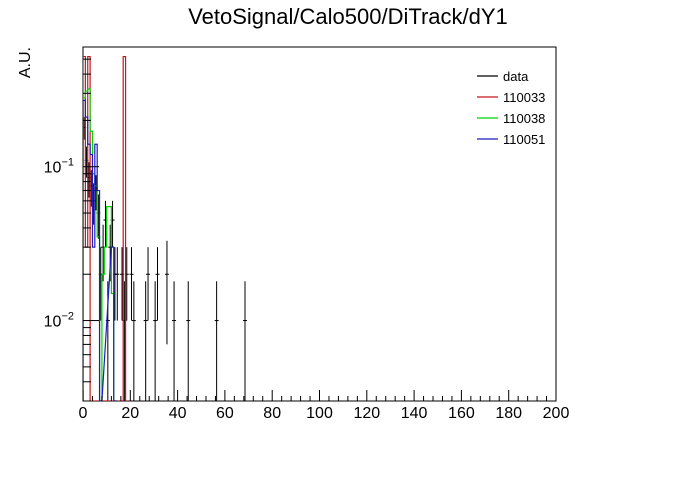 The height and width of the screenshot is (477, 696). I want to click on chart-title: VetoSignal/Calo500/DiTrack/dY1, so click(348, 16).